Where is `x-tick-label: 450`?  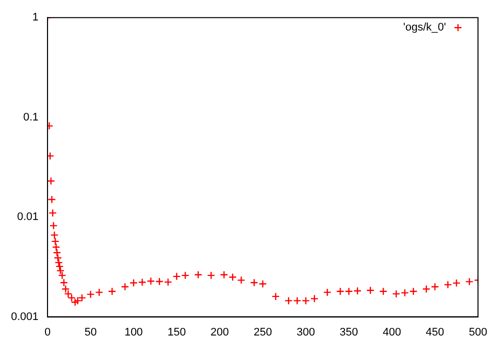 x-tick-label: 450 is located at coordinates (435, 332).